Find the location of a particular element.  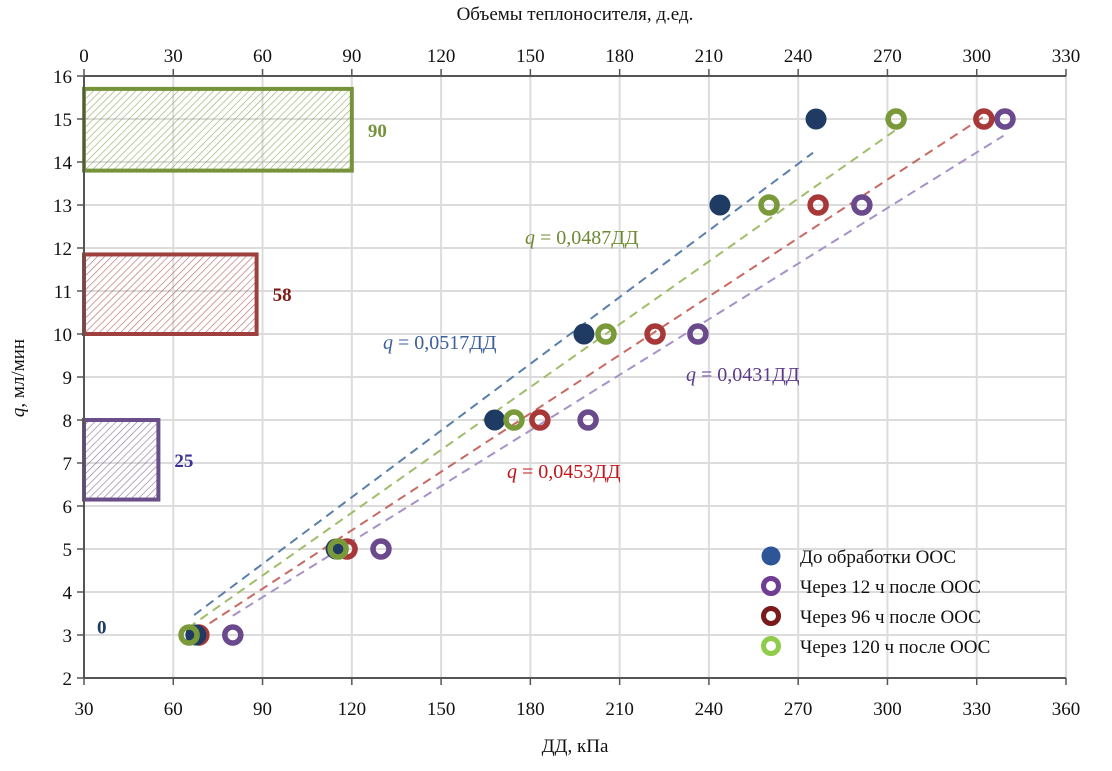

y-axis-unit: , мл/мин is located at coordinates (18, 373).